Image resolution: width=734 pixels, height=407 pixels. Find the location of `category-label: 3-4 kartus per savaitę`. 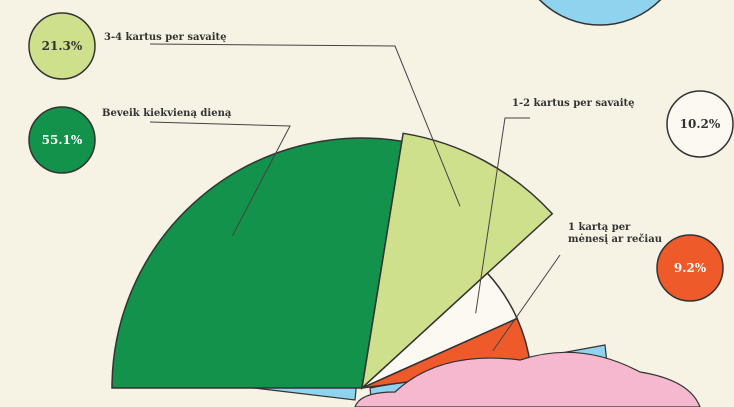

category-label: 3-4 kartus per savaitę is located at coordinates (165, 37).